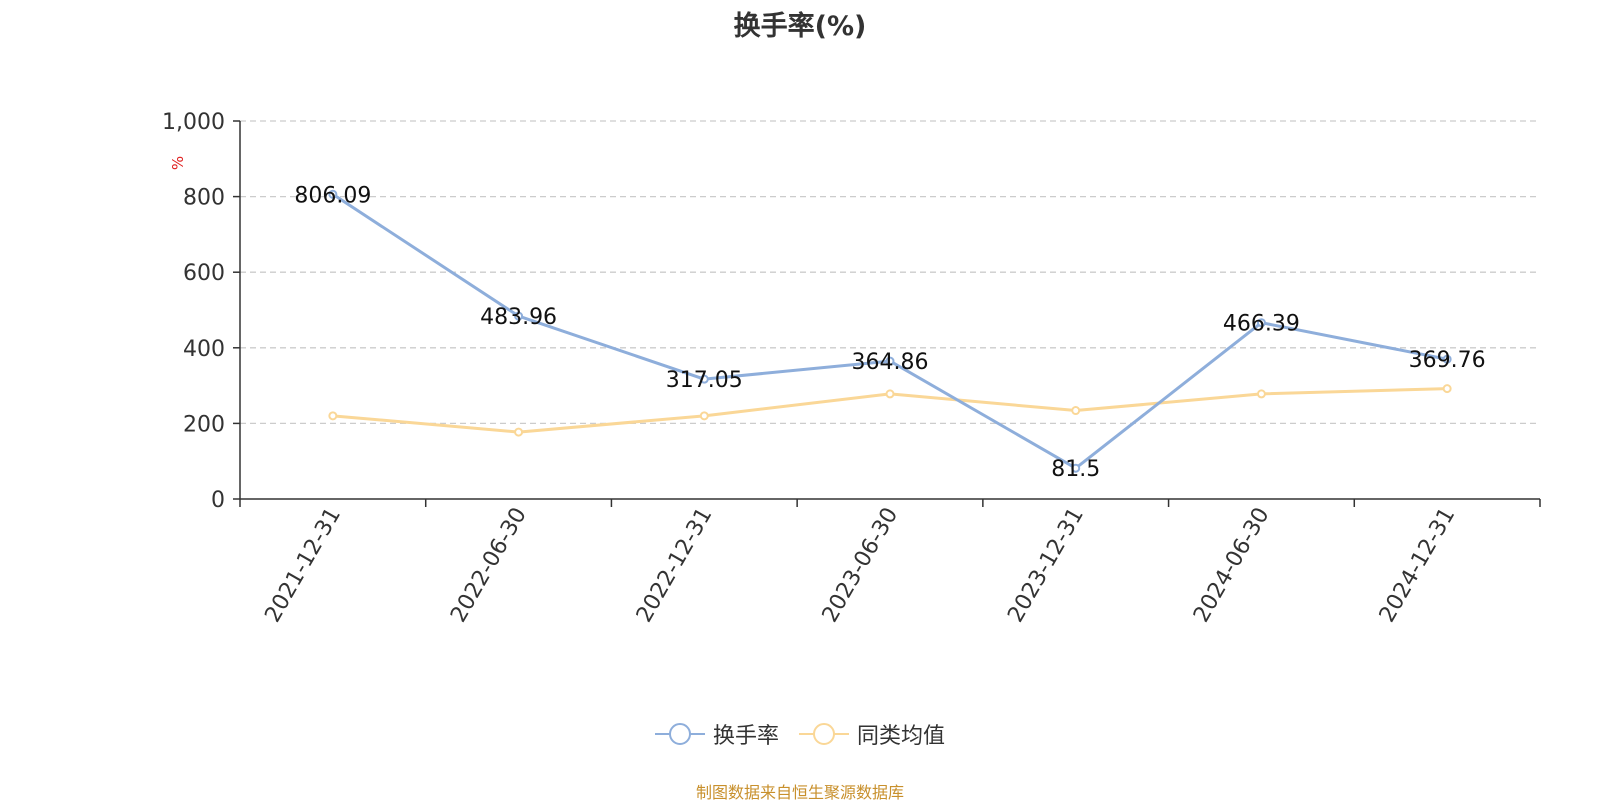  I want to click on legend-label-peer-average: 同类均值, so click(901, 736).